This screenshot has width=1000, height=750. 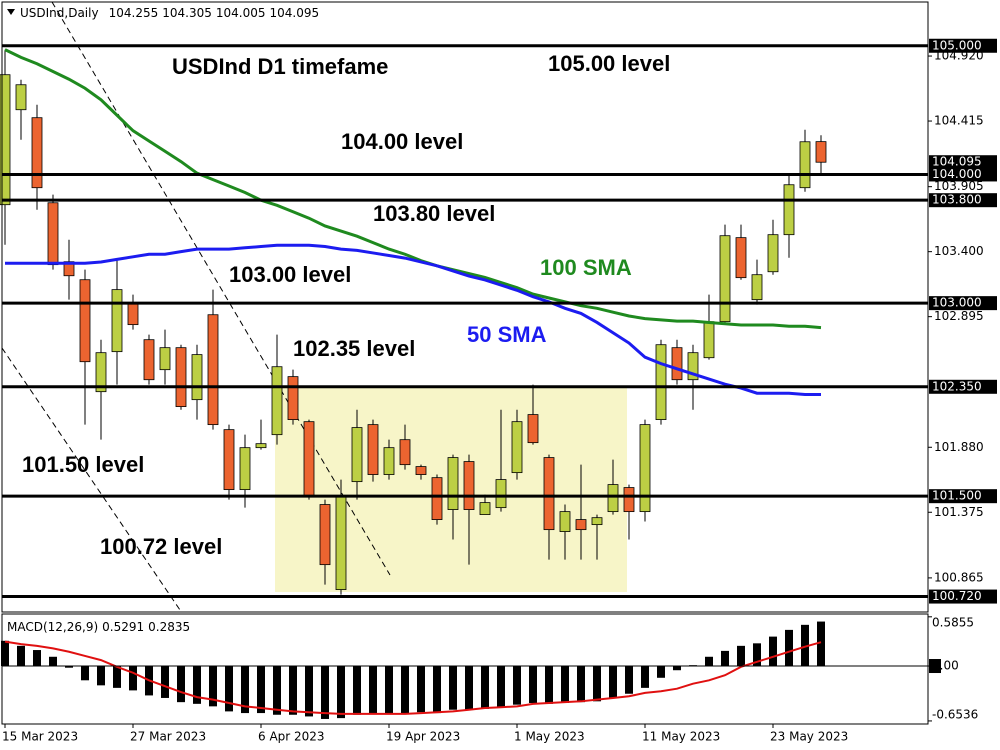 What do you see at coordinates (959, 577) in the screenshot?
I see `y-tick-label: 100.865` at bounding box center [959, 577].